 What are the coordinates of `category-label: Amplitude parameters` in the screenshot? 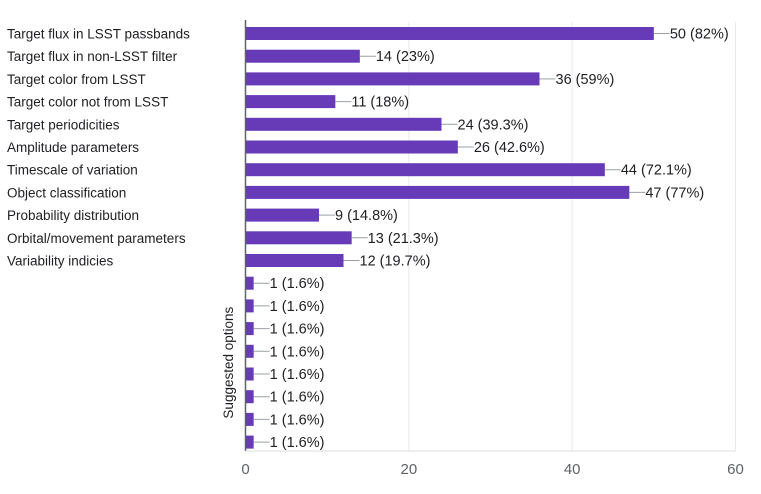 It's located at (73, 147).